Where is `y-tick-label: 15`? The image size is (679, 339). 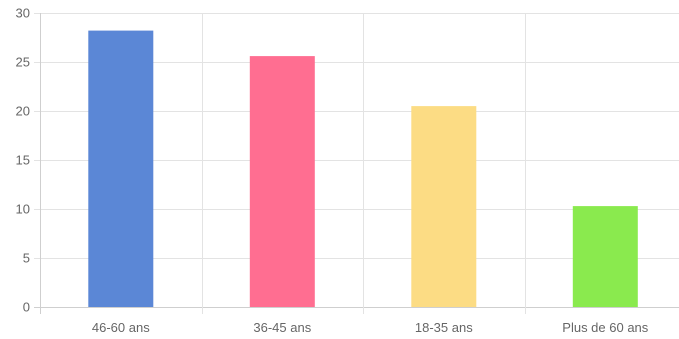 y-tick-label: 15 is located at coordinates (23, 160).